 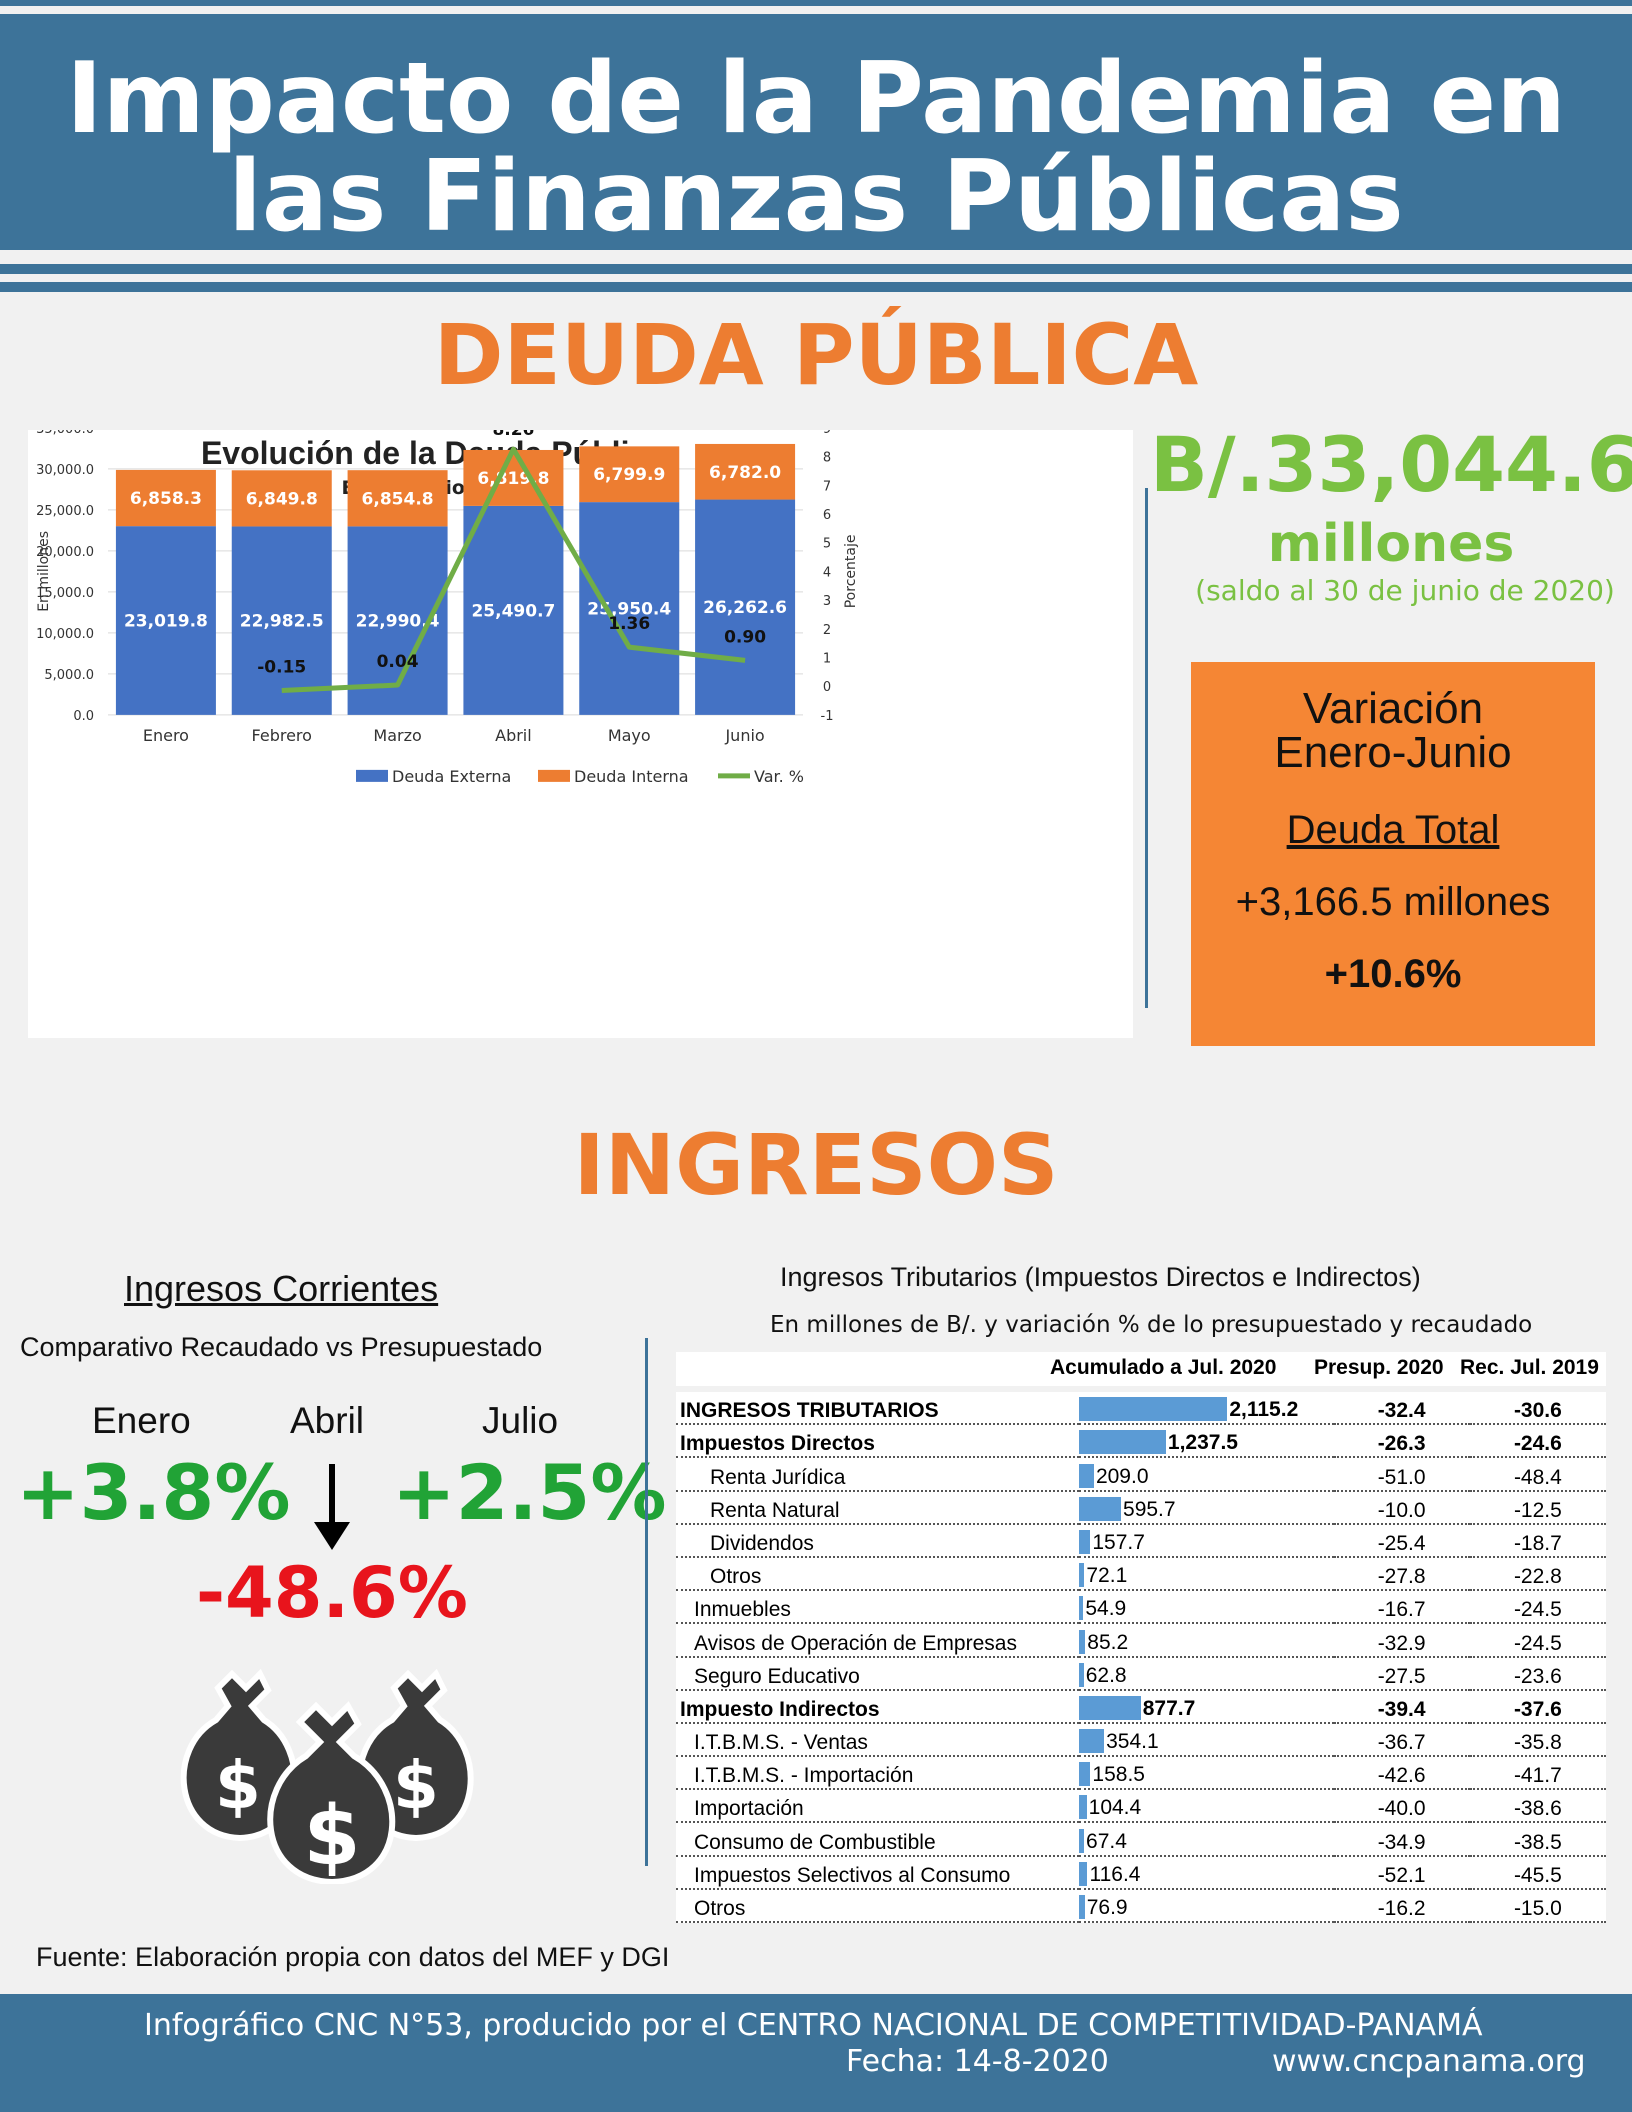 What do you see at coordinates (281, 667) in the screenshot?
I see `label-var-pct: -0.15` at bounding box center [281, 667].